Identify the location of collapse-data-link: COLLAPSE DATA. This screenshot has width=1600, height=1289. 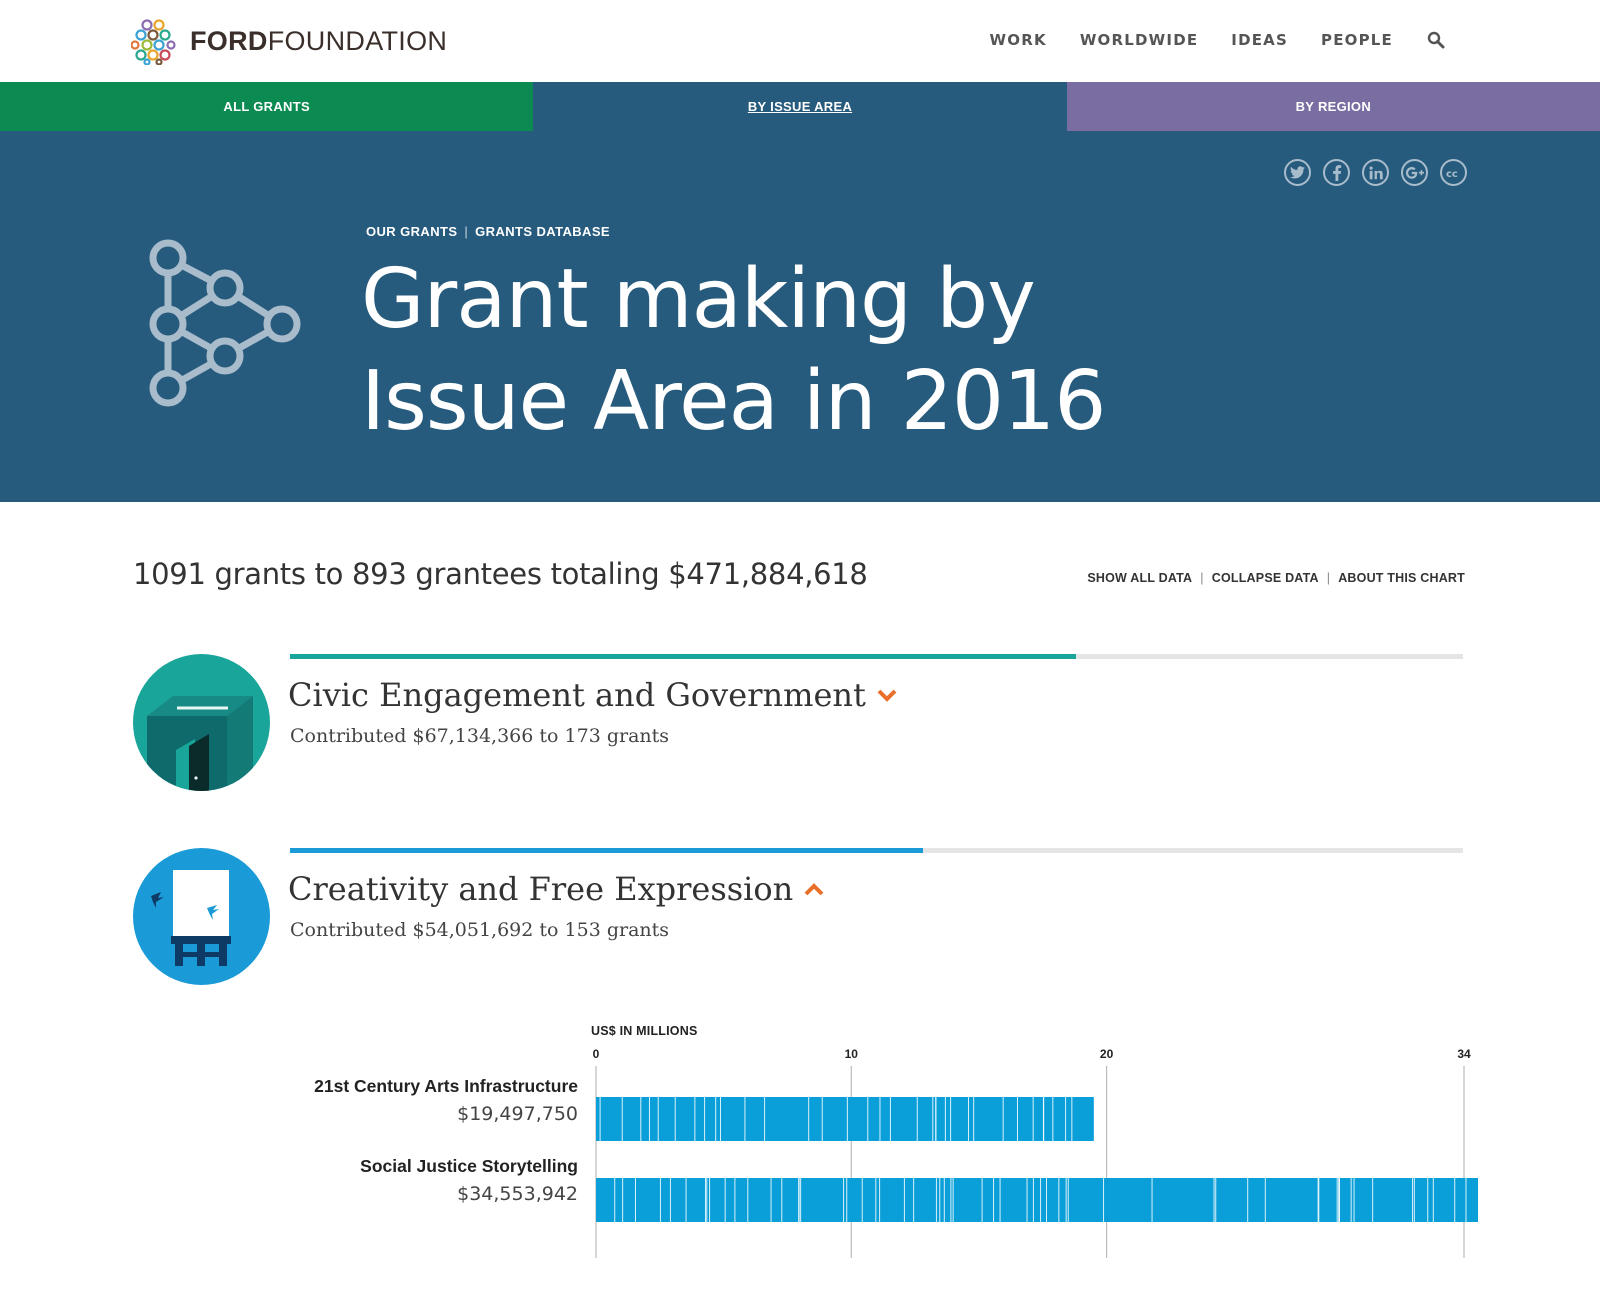
(1265, 578).